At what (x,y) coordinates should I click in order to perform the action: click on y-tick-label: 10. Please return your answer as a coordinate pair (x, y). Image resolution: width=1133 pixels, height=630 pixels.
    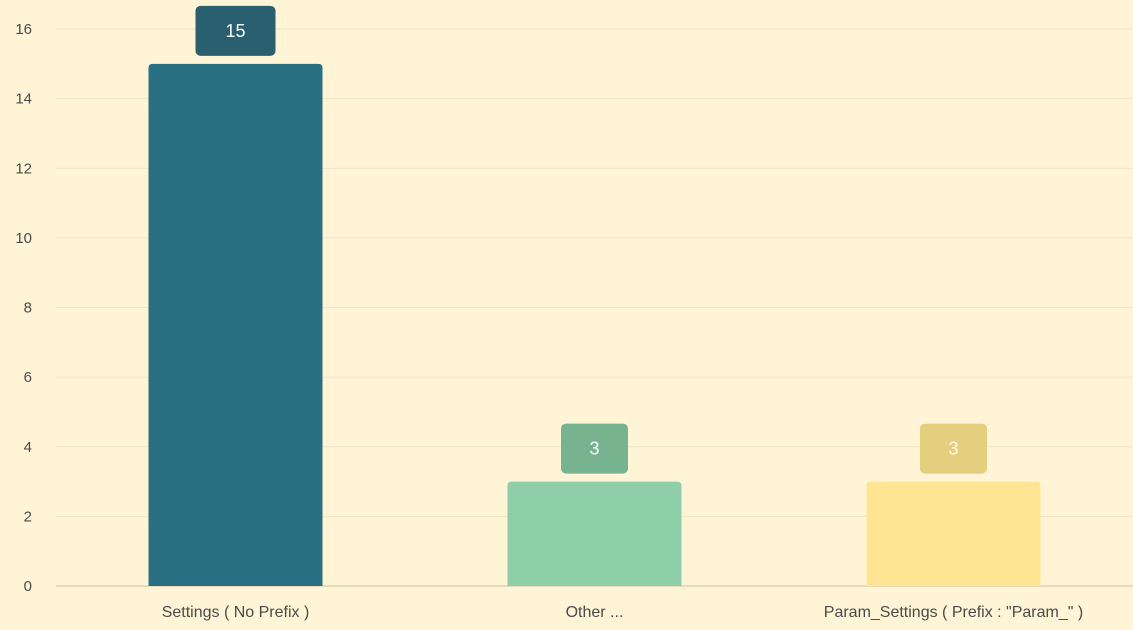
    Looking at the image, I should click on (23, 238).